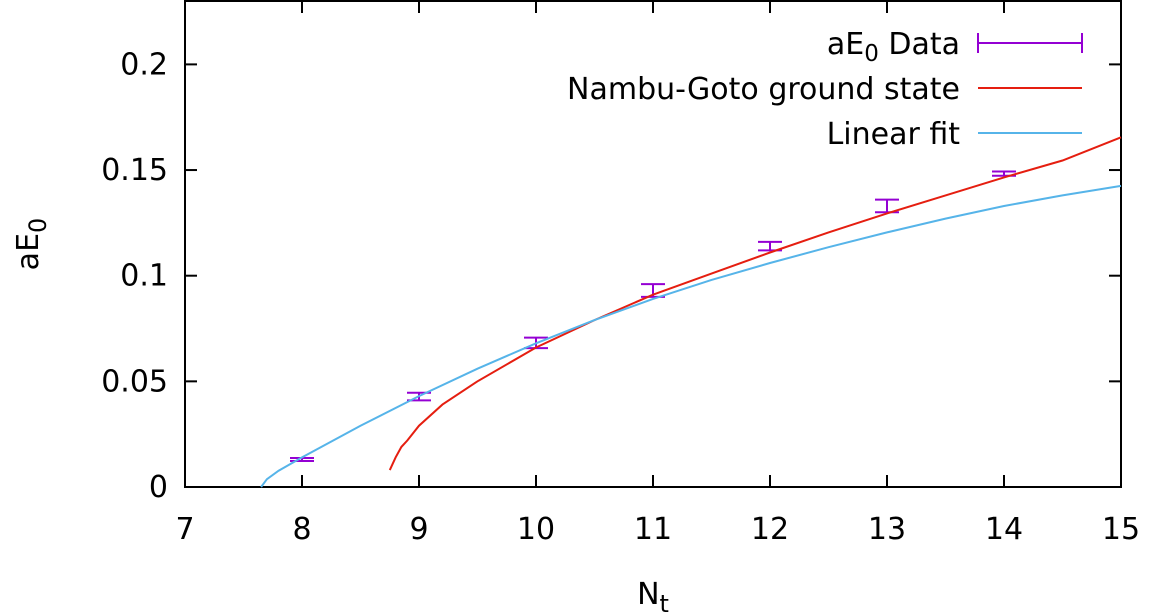 This screenshot has height=614, width=1153. I want to click on legend-label-main: Nambu-Goto ground state, so click(763, 89).